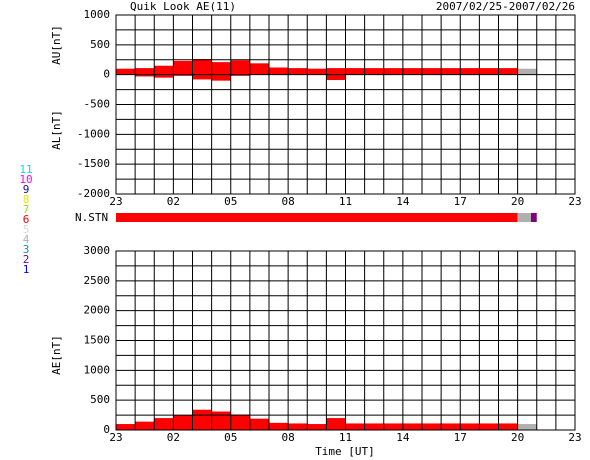 The width and height of the screenshot is (590, 460). I want to click on legend-entry: 7, so click(26, 209).